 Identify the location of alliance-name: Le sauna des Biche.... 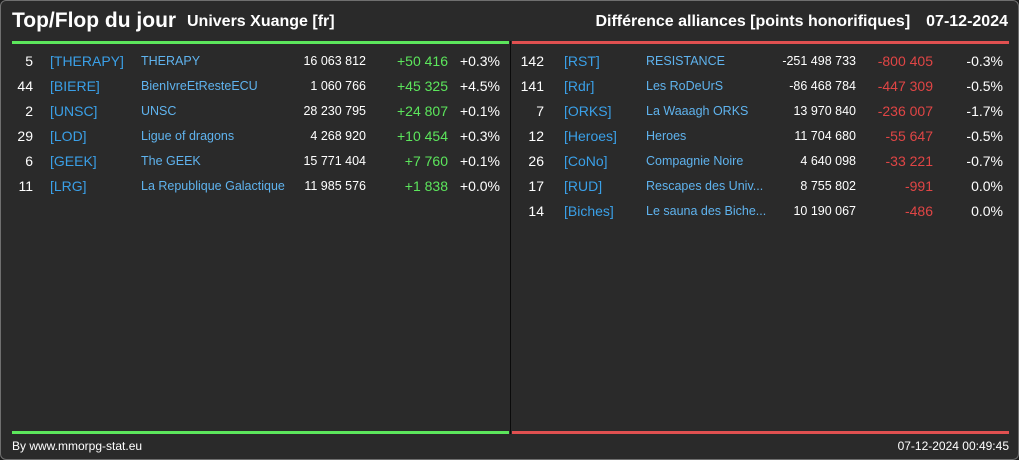
(706, 211).